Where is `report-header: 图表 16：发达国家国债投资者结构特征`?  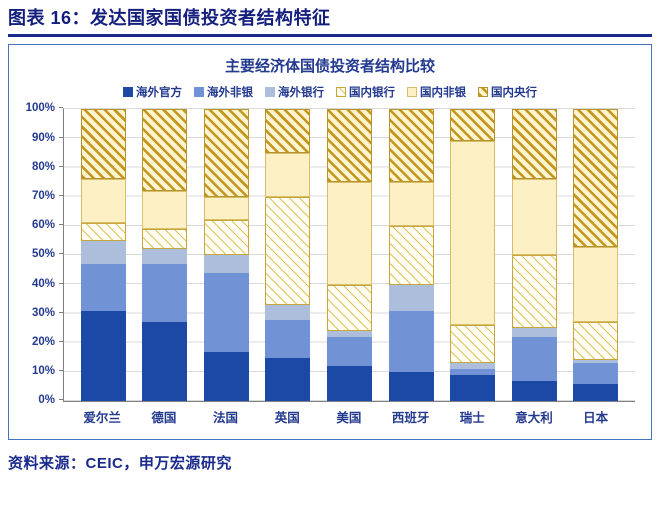
report-header: 图表 16：发达国家国债投资者结构特征 is located at coordinates (330, 19).